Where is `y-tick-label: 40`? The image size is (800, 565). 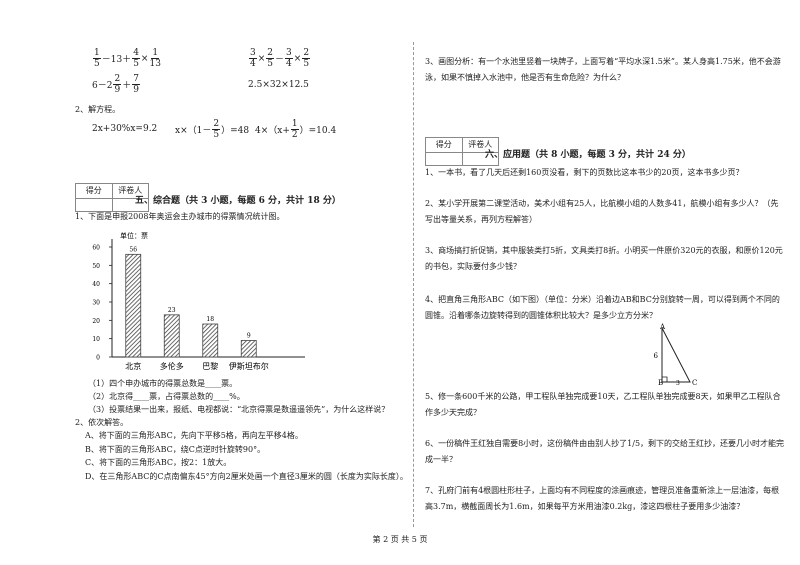
y-tick-label: 40 is located at coordinates (96, 284).